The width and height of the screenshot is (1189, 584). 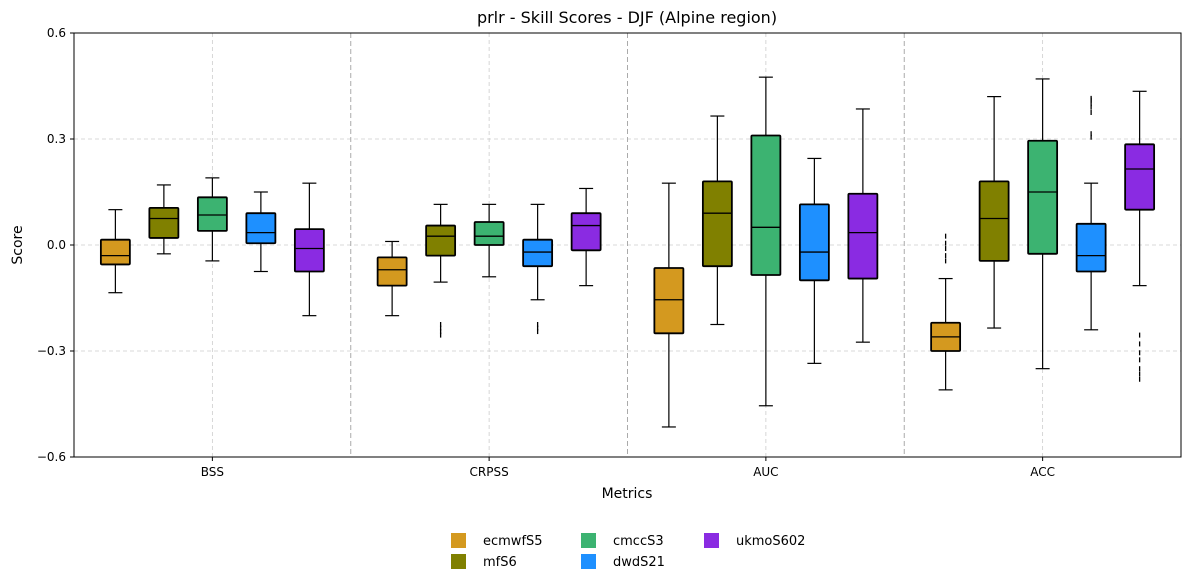 I want to click on legend-item-dwdS21: dwdS21, so click(x=623, y=562).